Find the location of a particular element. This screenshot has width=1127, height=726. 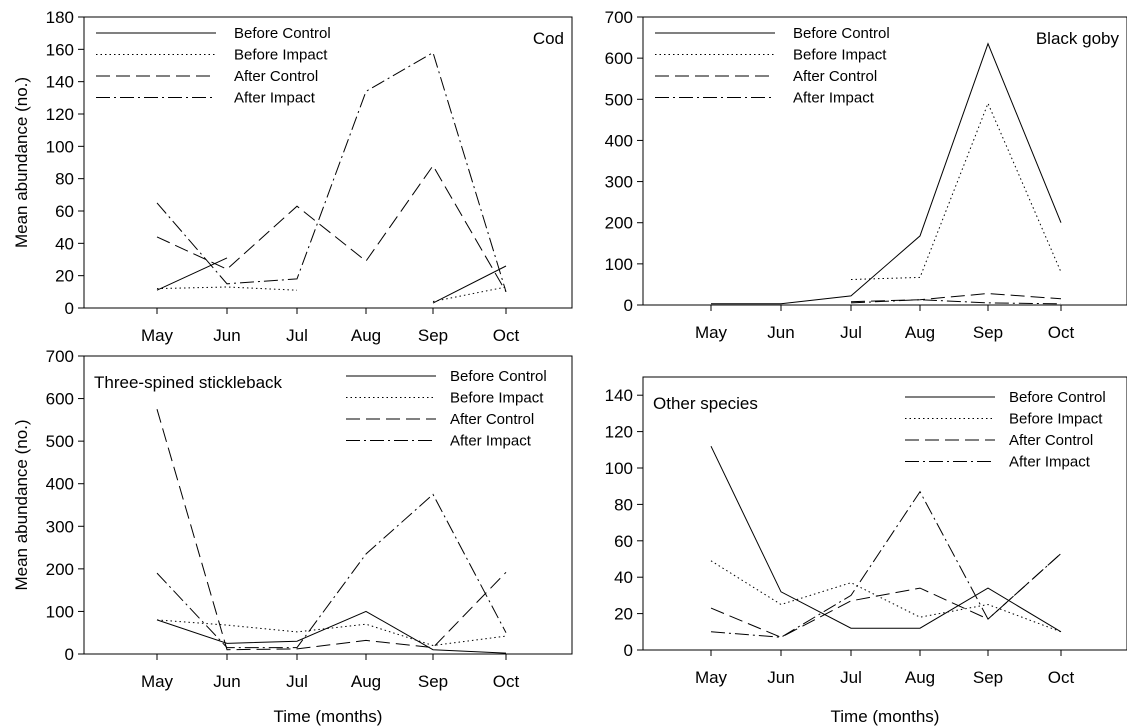

panel-label: Three-spined stickleback is located at coordinates (188, 382).